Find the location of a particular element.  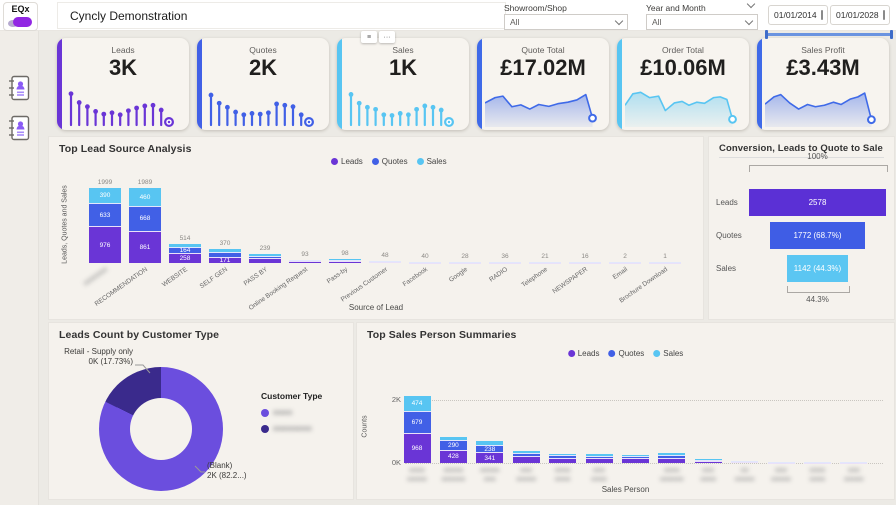

collapse-chevron-icon is located at coordinates (751, 4).